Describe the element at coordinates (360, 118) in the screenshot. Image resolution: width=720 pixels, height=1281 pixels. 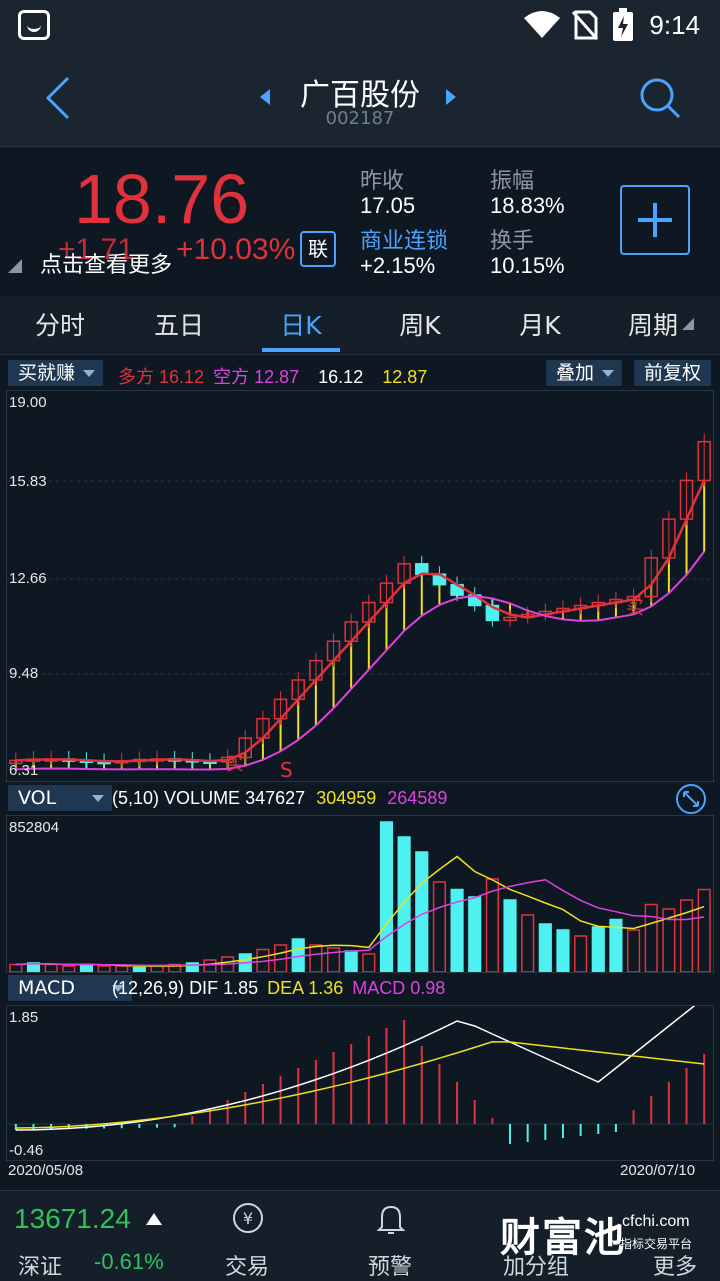
I see `stock-code: 002187` at that location.